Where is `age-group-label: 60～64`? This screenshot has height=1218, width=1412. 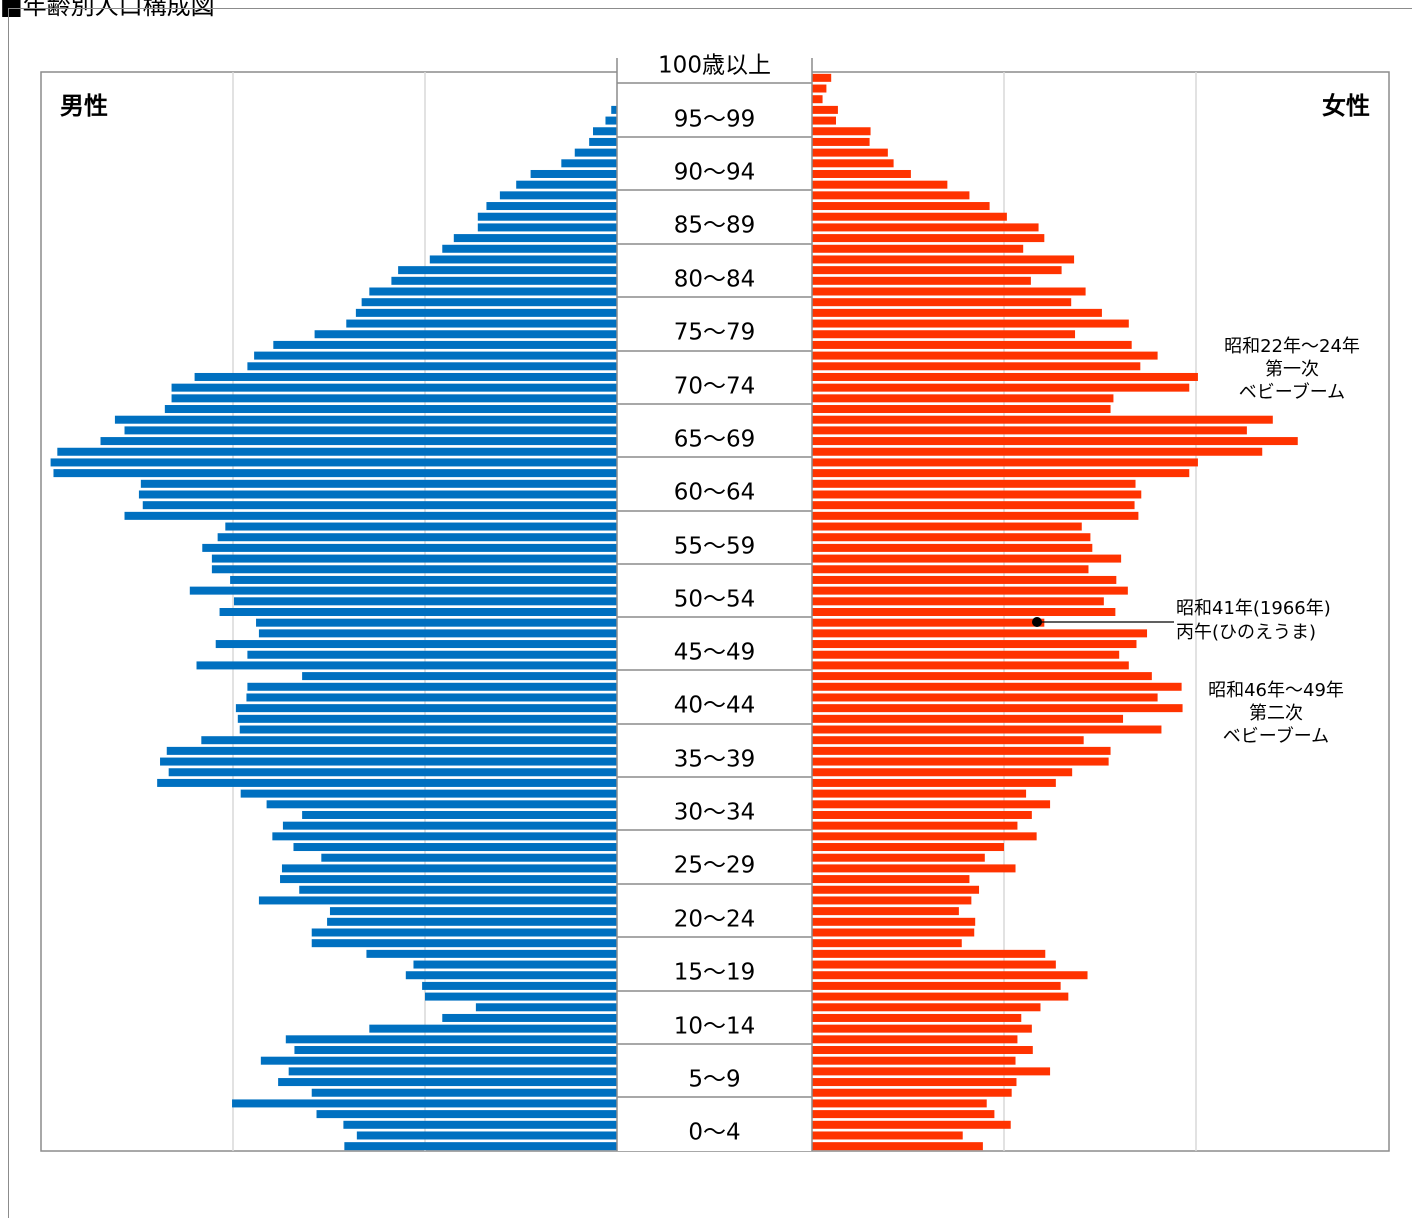
age-group-label: 60～64 is located at coordinates (715, 493).